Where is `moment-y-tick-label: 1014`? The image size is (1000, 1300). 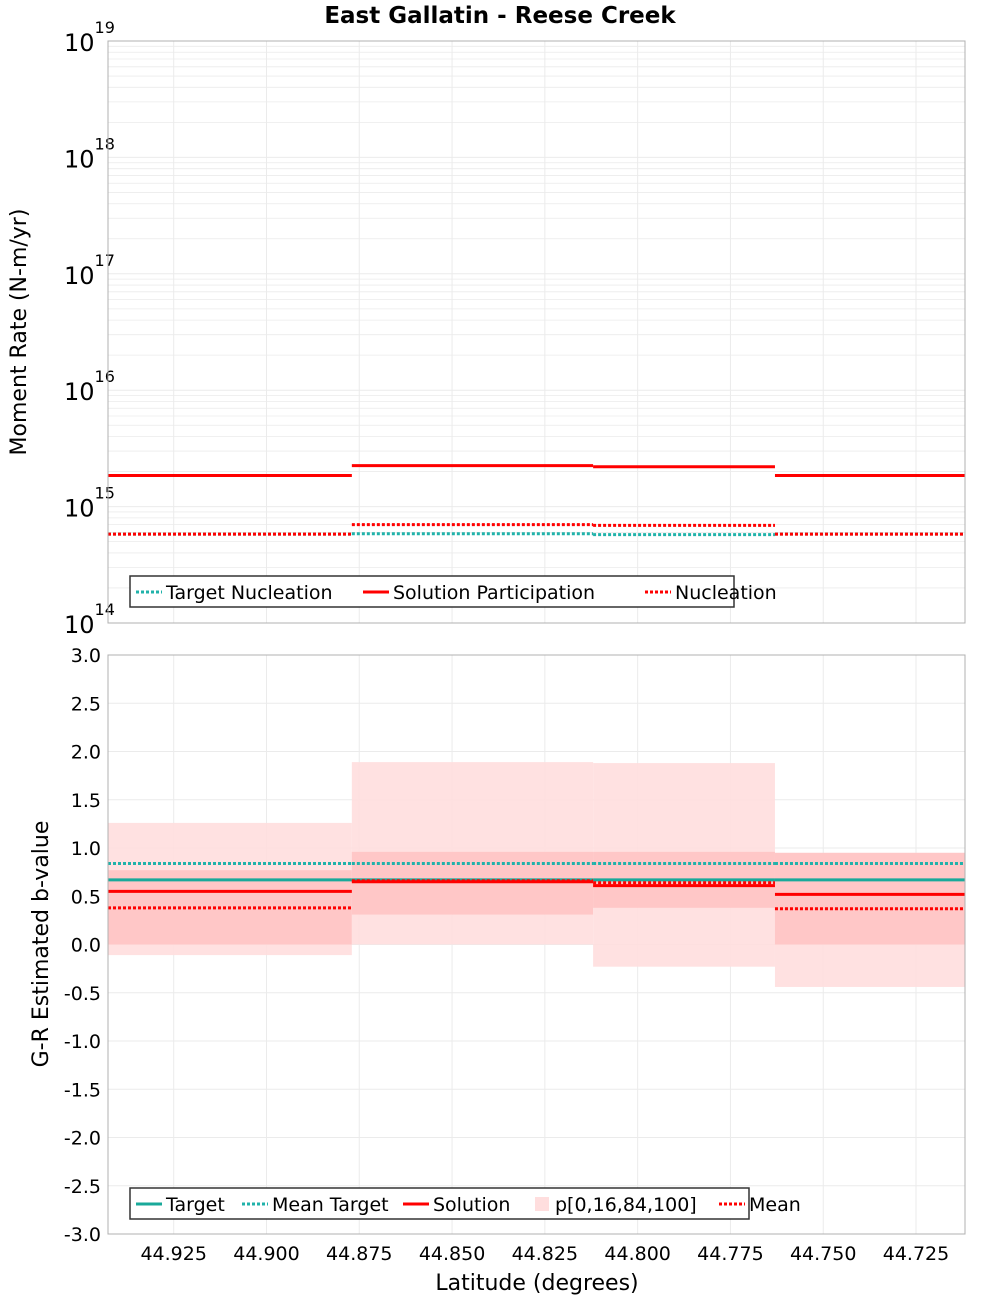 moment-y-tick-label: 1014 is located at coordinates (89, 619).